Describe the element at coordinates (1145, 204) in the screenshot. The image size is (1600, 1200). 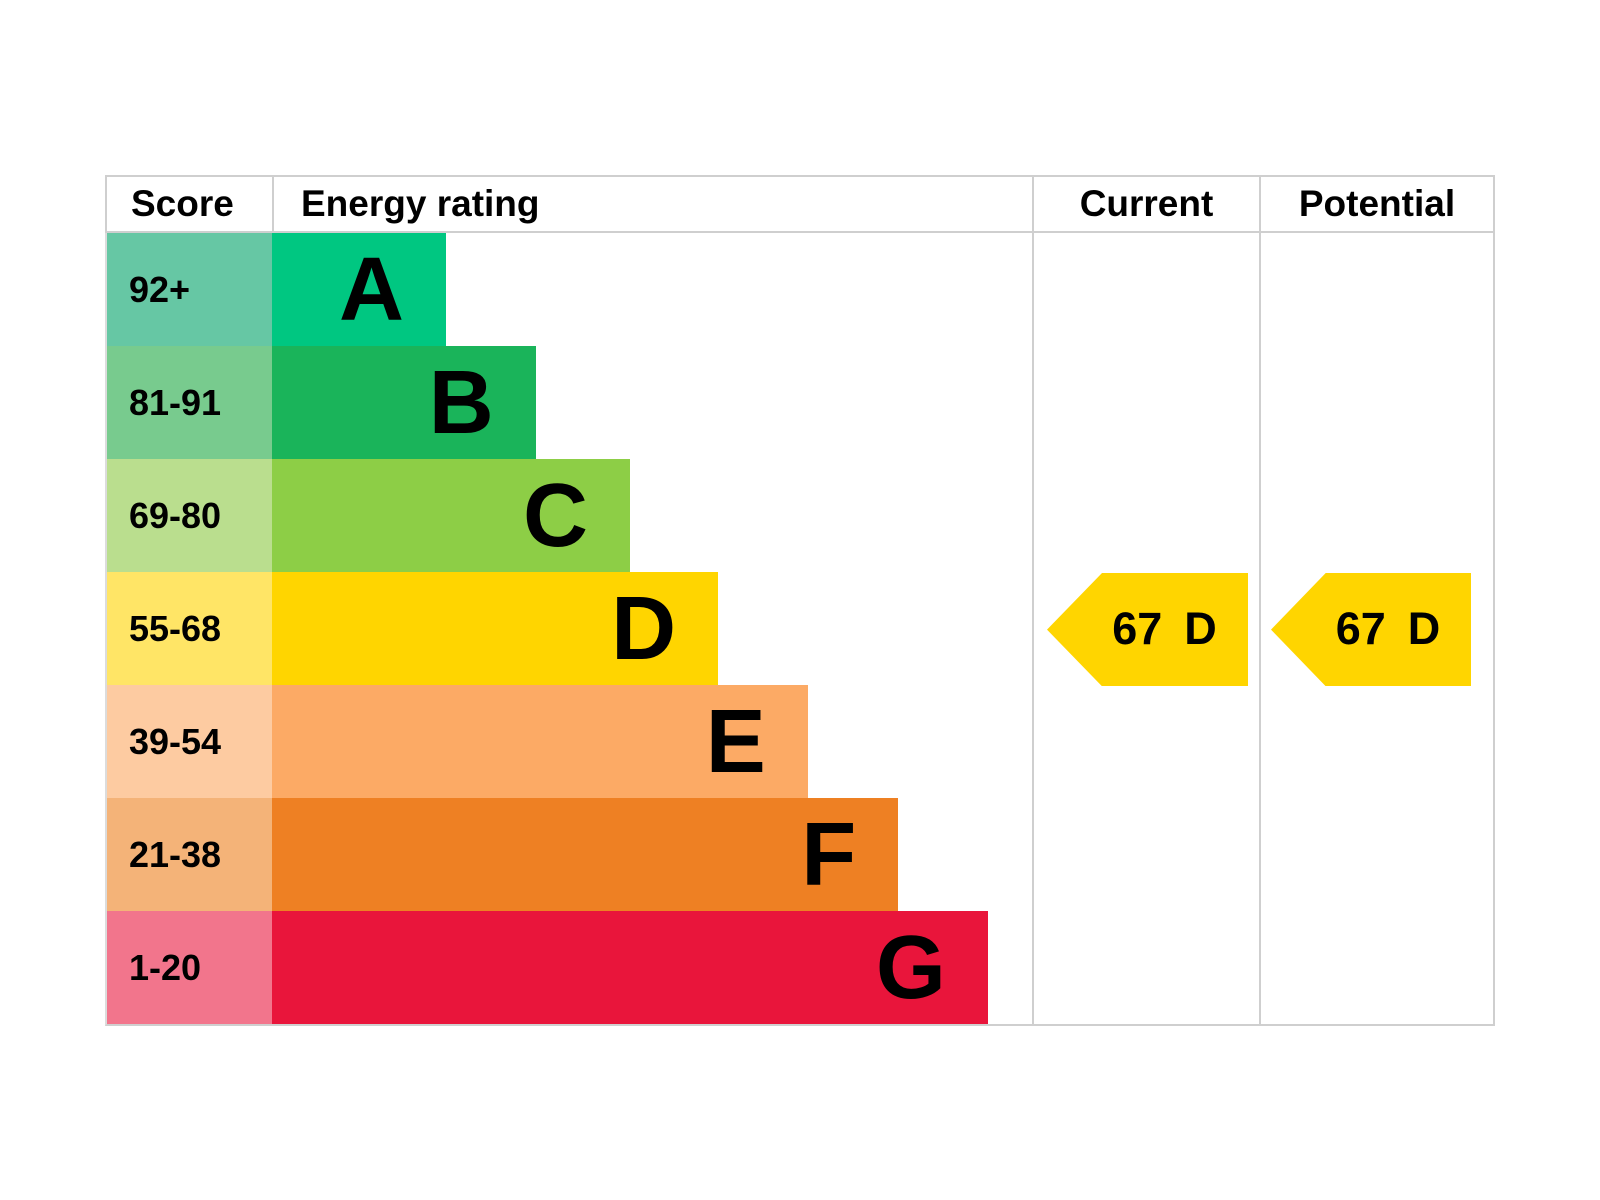
I see `current-column-header: Current` at that location.